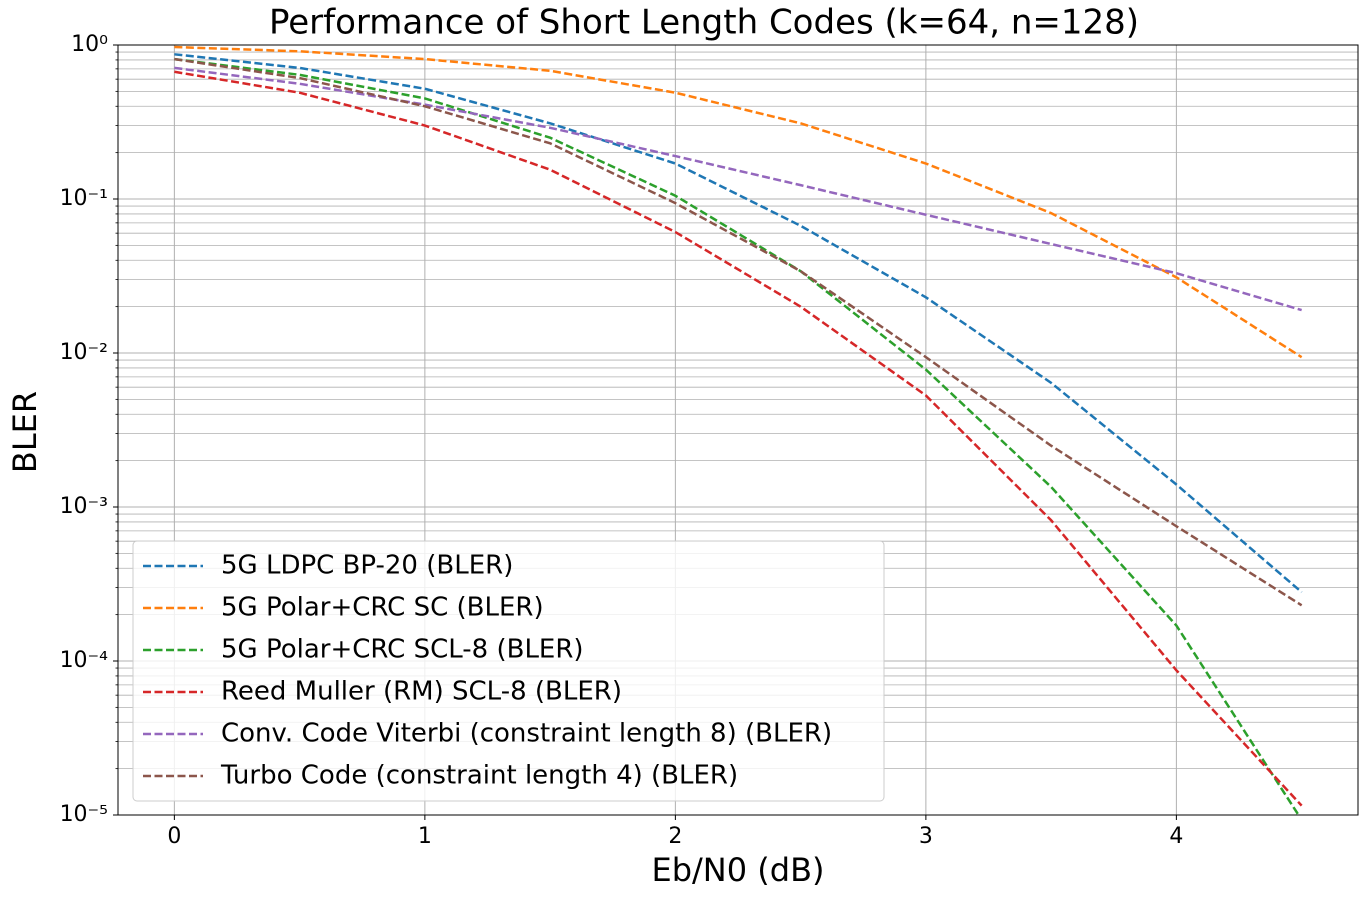 The image size is (1368, 900). Describe the element at coordinates (421, 692) in the screenshot. I see `legend-label: Reed Muller (RM) SCL-8 (BLER)` at that location.